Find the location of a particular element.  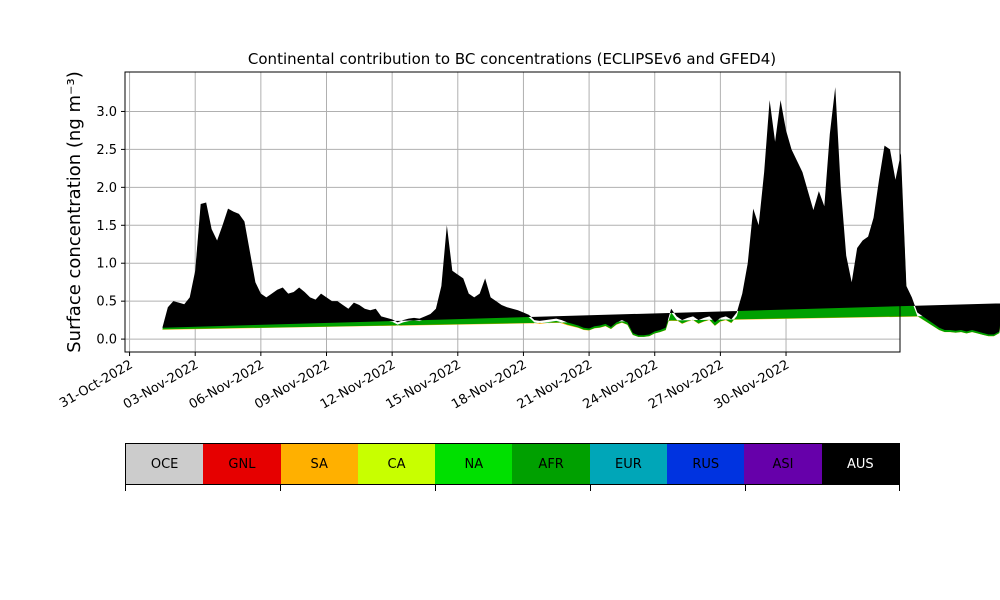

legend-swatch-sa: SA is located at coordinates (319, 464).